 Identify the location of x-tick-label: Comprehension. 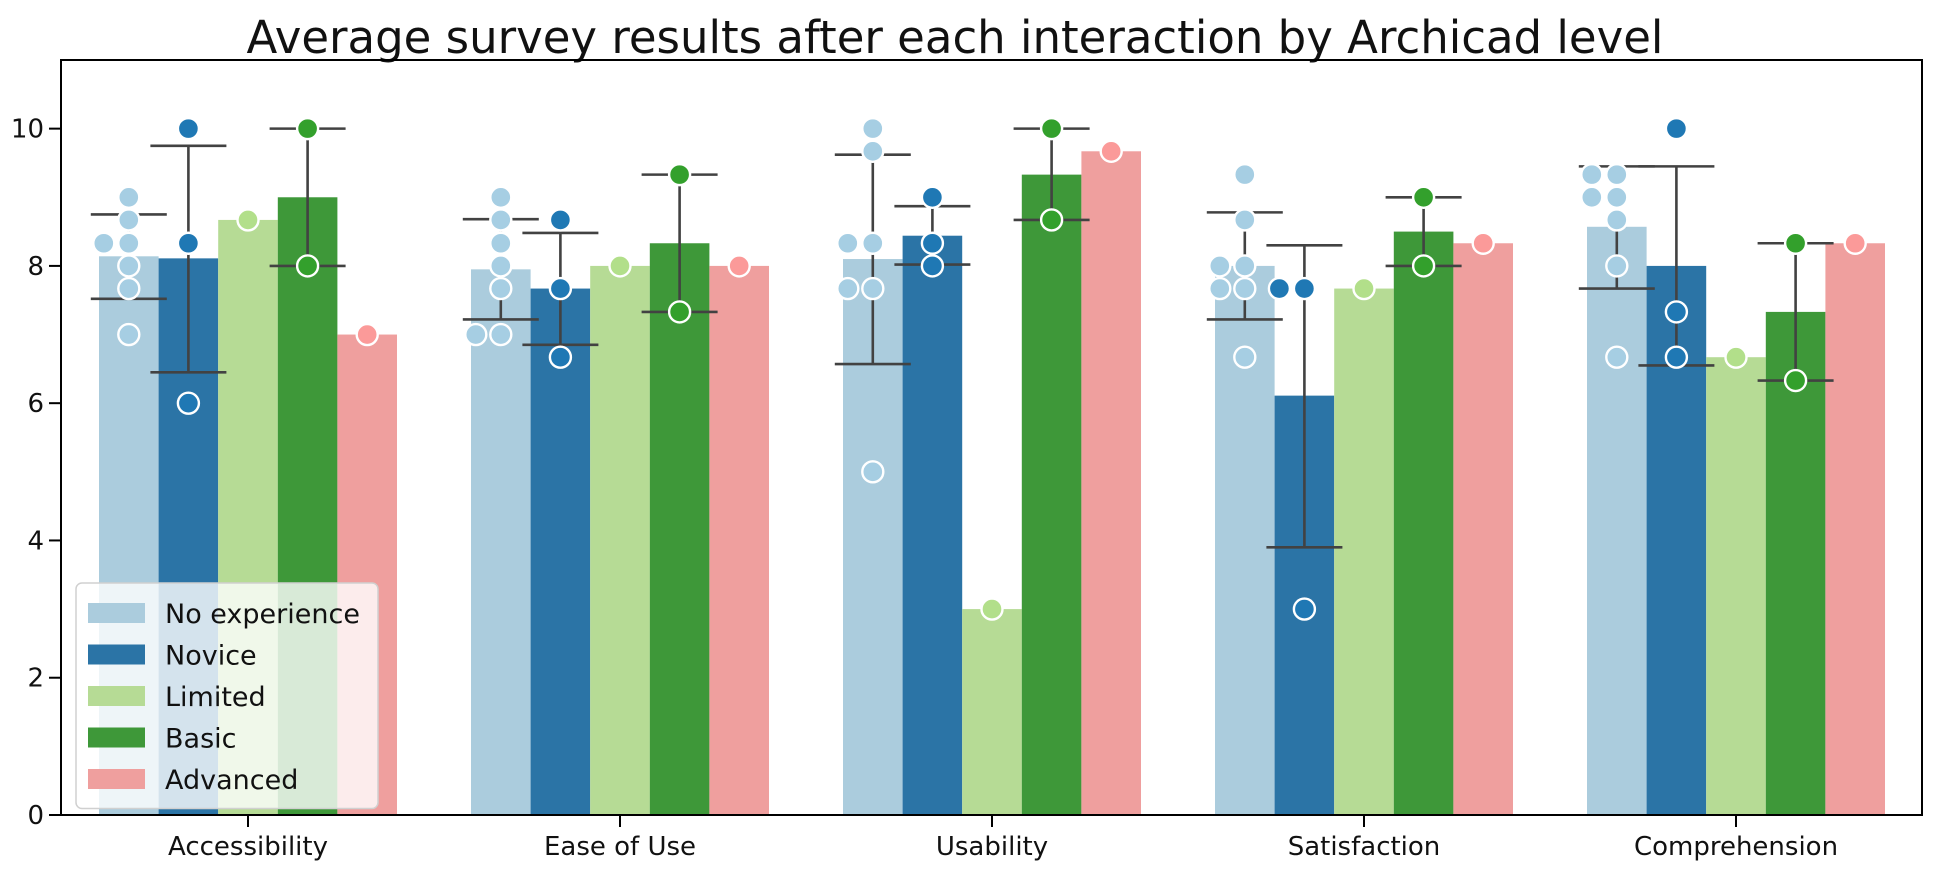
(1736, 847).